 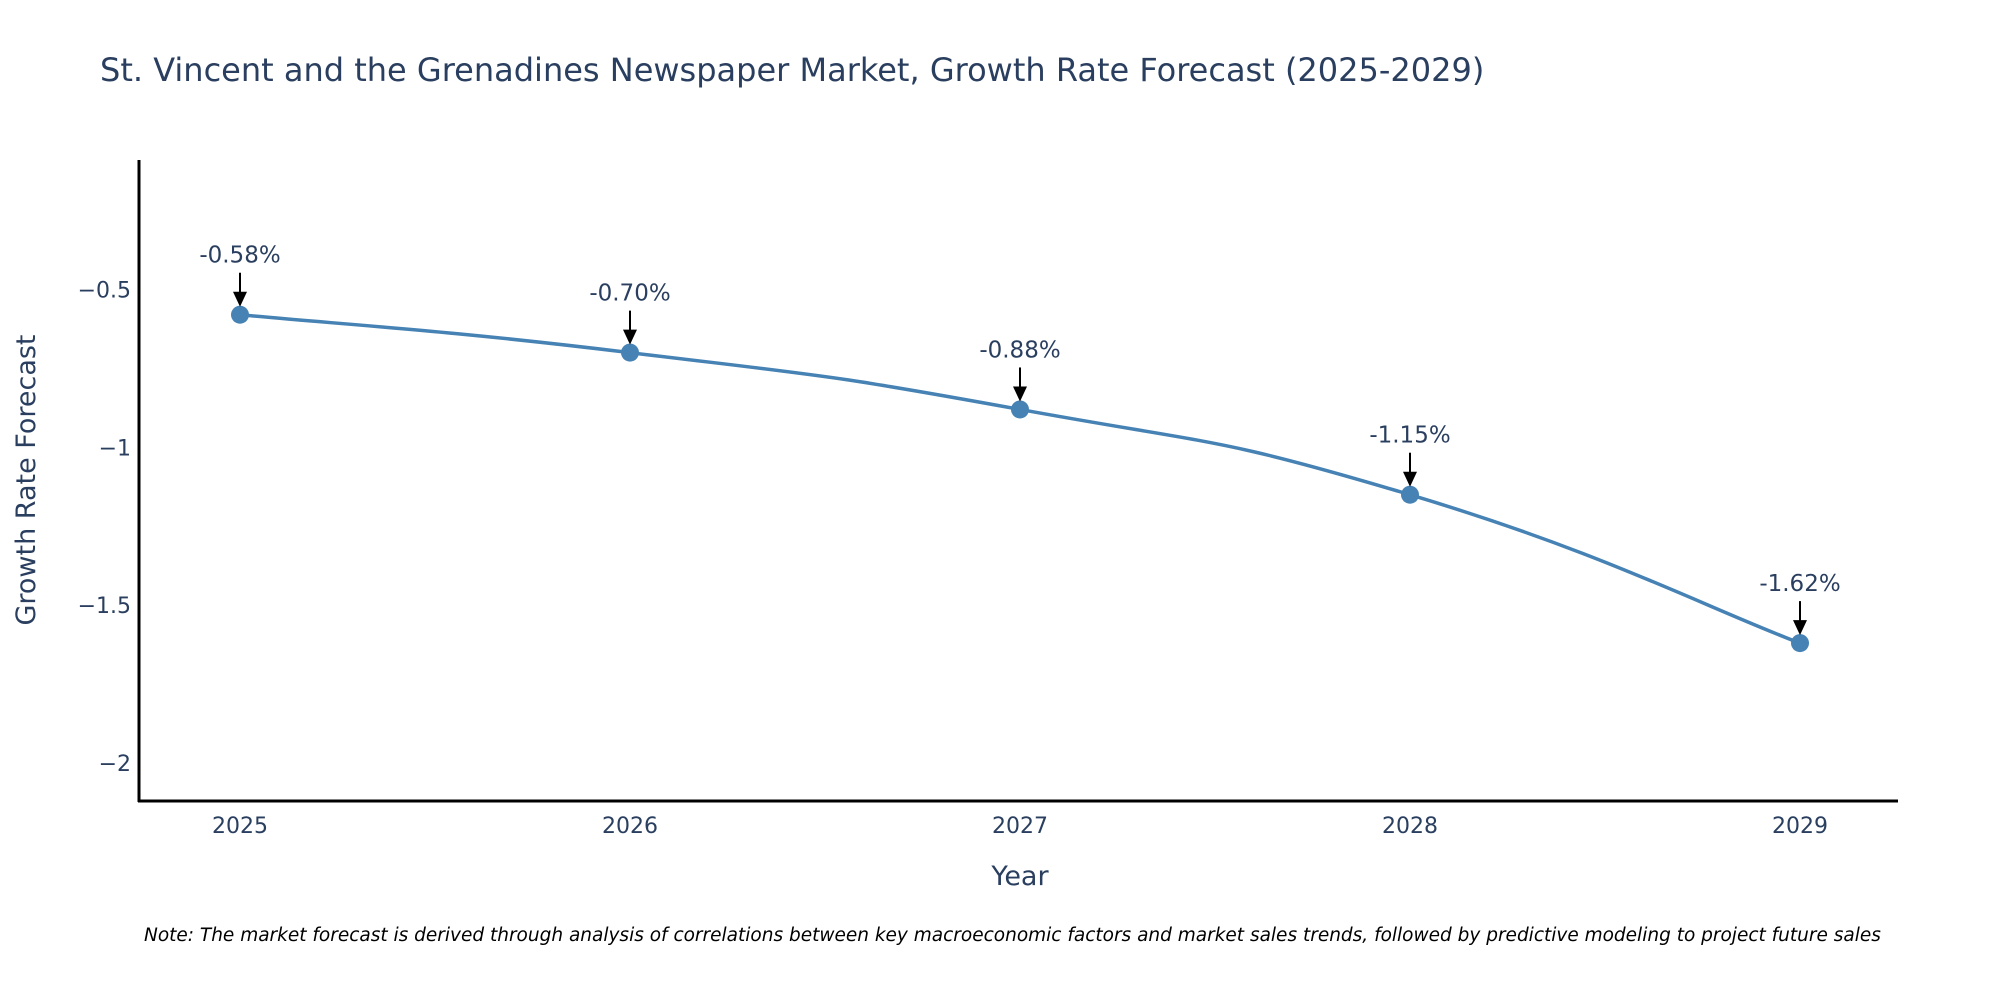 I want to click on x-tick-label: 2027, so click(x=1020, y=826).